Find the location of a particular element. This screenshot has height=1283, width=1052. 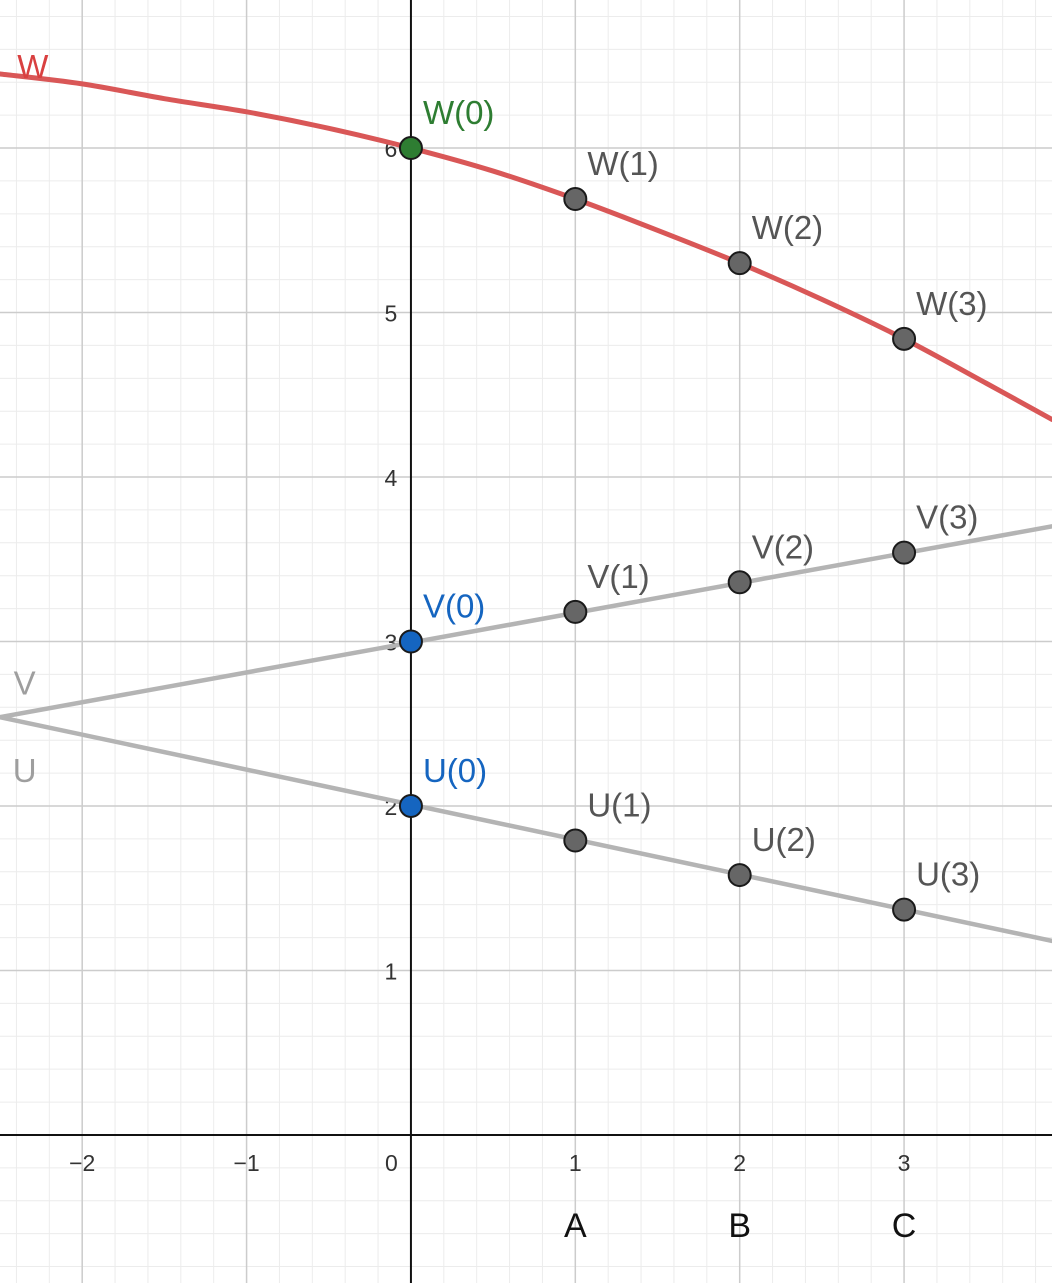

point-w1 is located at coordinates (575, 199).